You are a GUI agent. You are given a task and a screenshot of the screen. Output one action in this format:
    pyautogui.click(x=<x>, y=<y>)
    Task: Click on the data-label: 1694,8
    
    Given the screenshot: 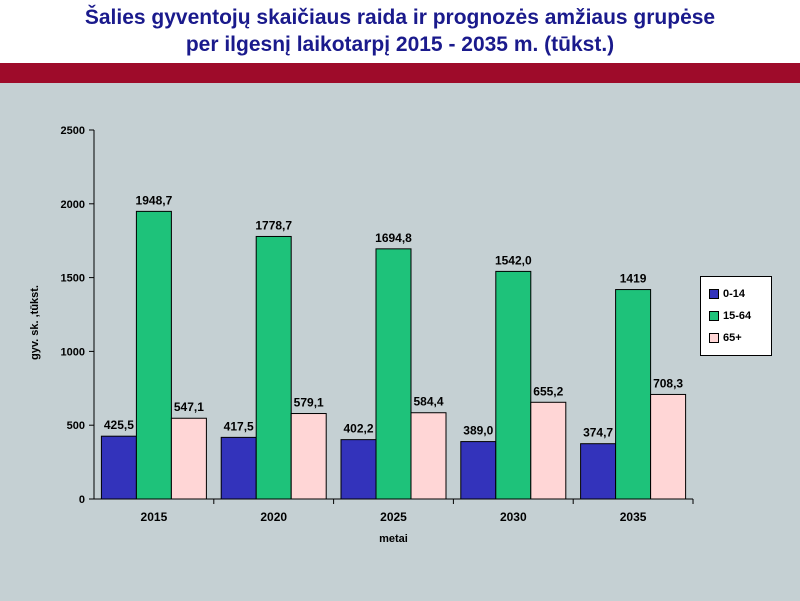 What is the action you would take?
    pyautogui.click(x=393, y=238)
    